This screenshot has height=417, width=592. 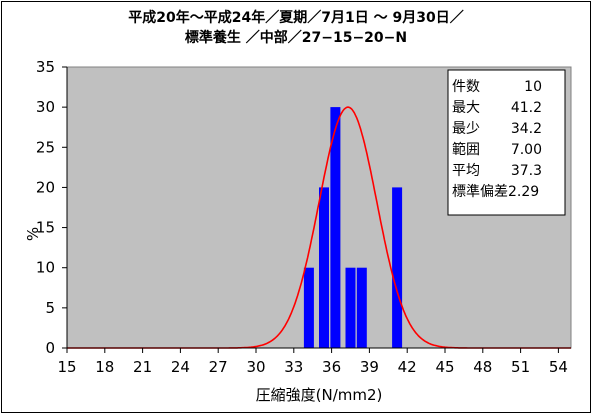 I want to click on y-tick-label-20: 20, so click(x=45, y=187).